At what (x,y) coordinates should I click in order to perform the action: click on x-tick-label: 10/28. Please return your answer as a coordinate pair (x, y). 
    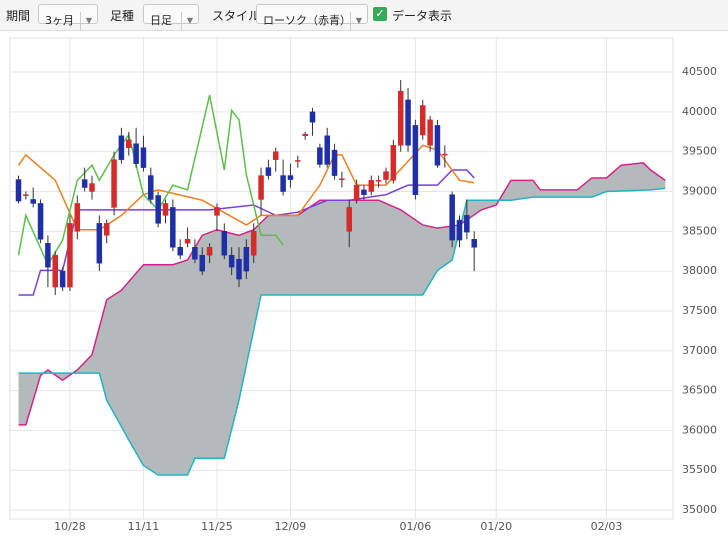
    Looking at the image, I should click on (70, 526).